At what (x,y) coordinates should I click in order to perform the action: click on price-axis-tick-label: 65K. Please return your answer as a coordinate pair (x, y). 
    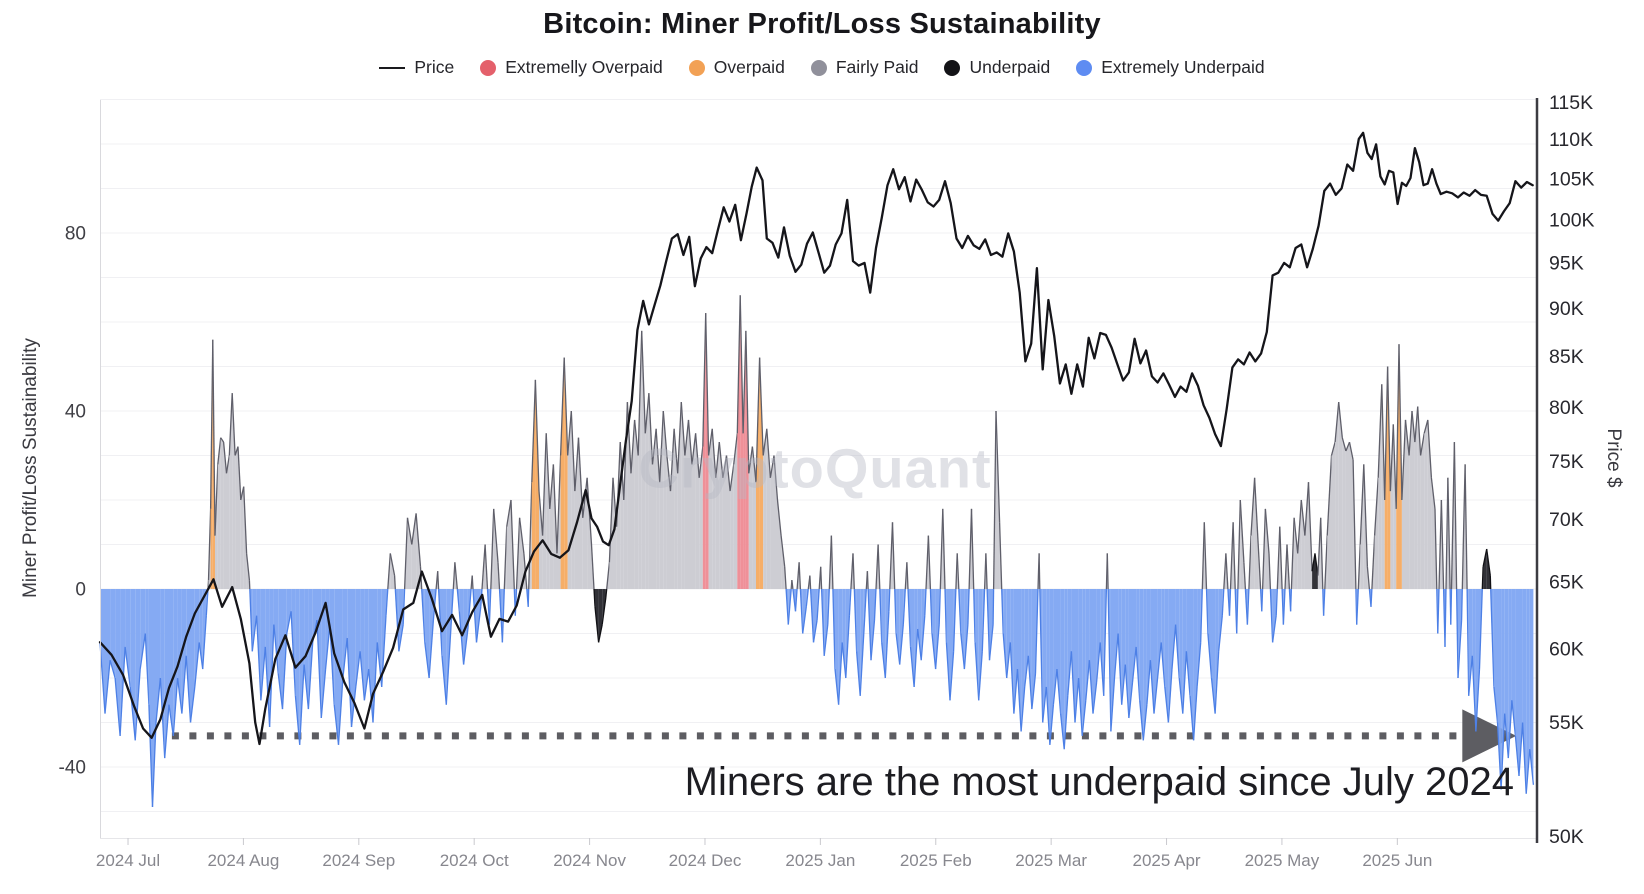
    Looking at the image, I should click on (1566, 582).